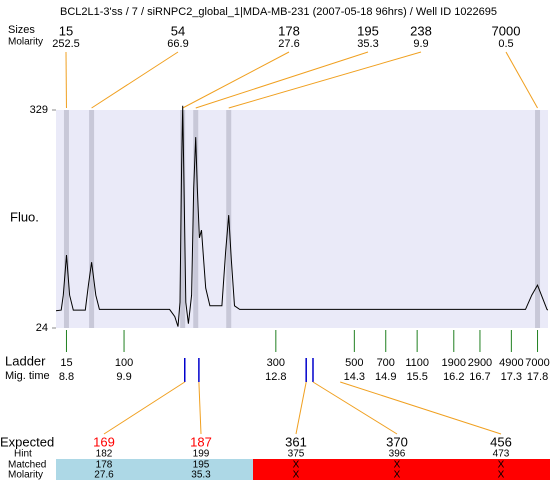  I want to click on expected-size: 456, so click(501, 441).